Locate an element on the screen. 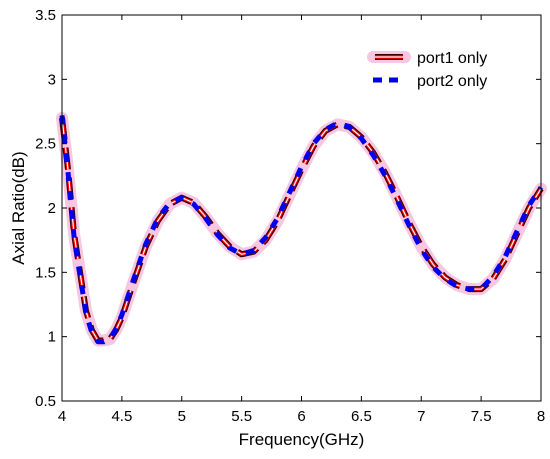  x-tick-label: 5 is located at coordinates (182, 416).